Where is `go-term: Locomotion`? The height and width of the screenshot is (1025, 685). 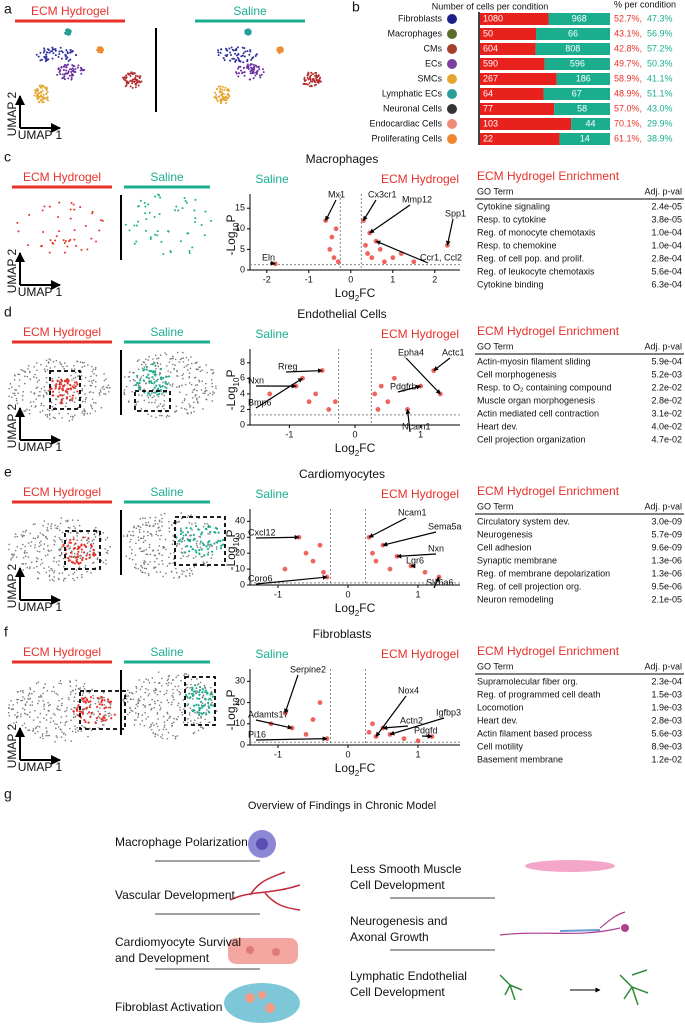 go-term: Locomotion is located at coordinates (500, 707).